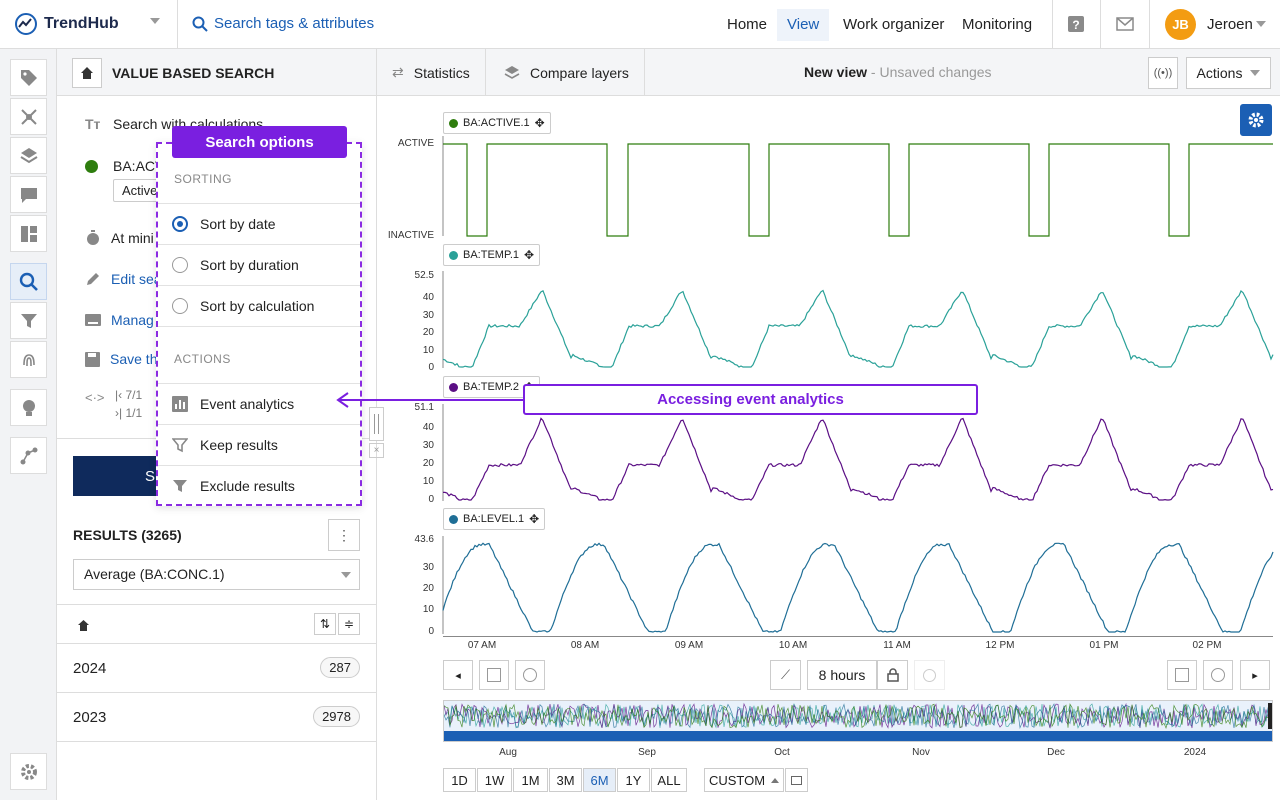 The width and height of the screenshot is (1280, 800). What do you see at coordinates (1270, 716) in the screenshot?
I see `navigator-handle` at bounding box center [1270, 716].